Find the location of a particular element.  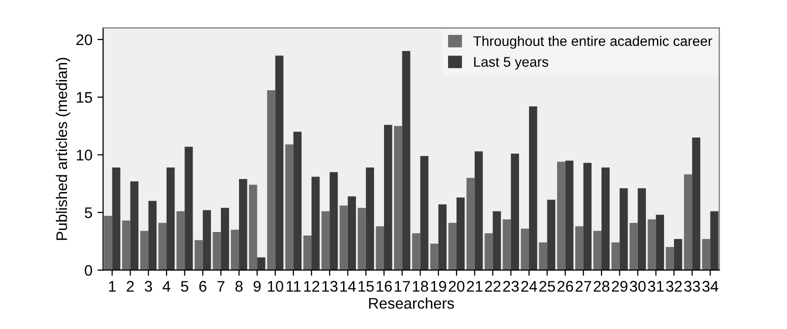

x-tick-label: 14 is located at coordinates (348, 286).